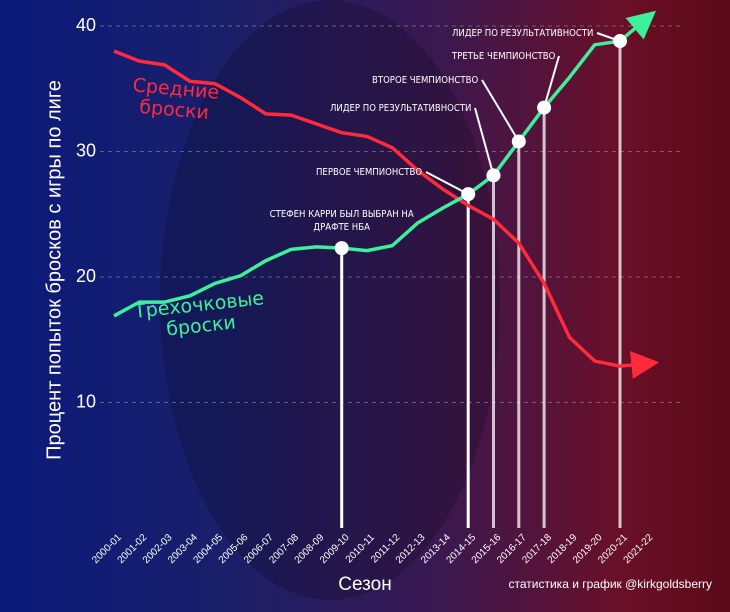 The width and height of the screenshot is (730, 612). I want to click on annotation-point, so click(341, 248).